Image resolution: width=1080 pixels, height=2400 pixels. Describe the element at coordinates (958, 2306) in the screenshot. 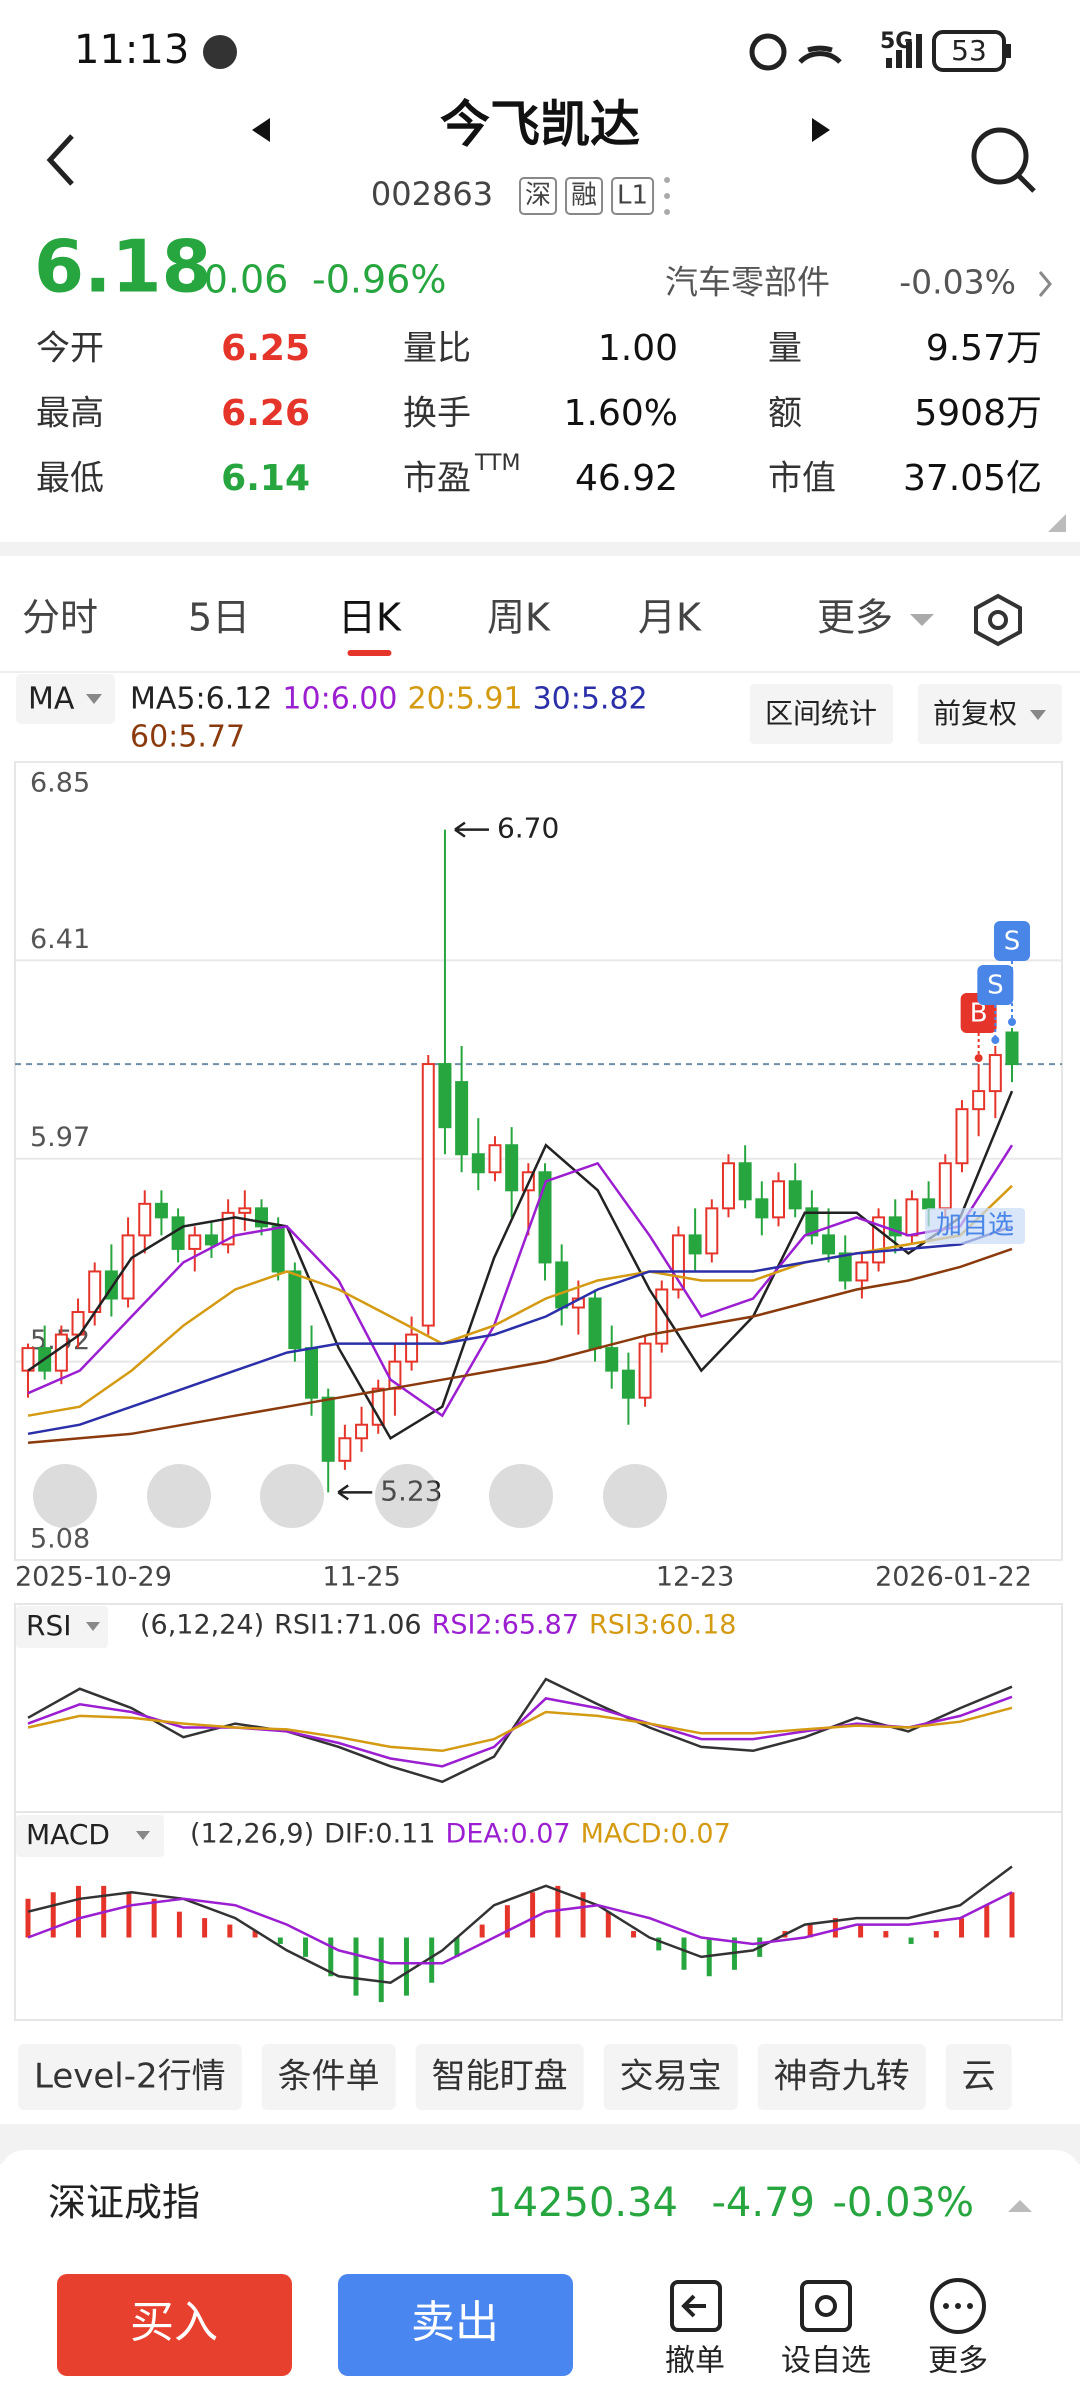

I see `more-icon` at that location.